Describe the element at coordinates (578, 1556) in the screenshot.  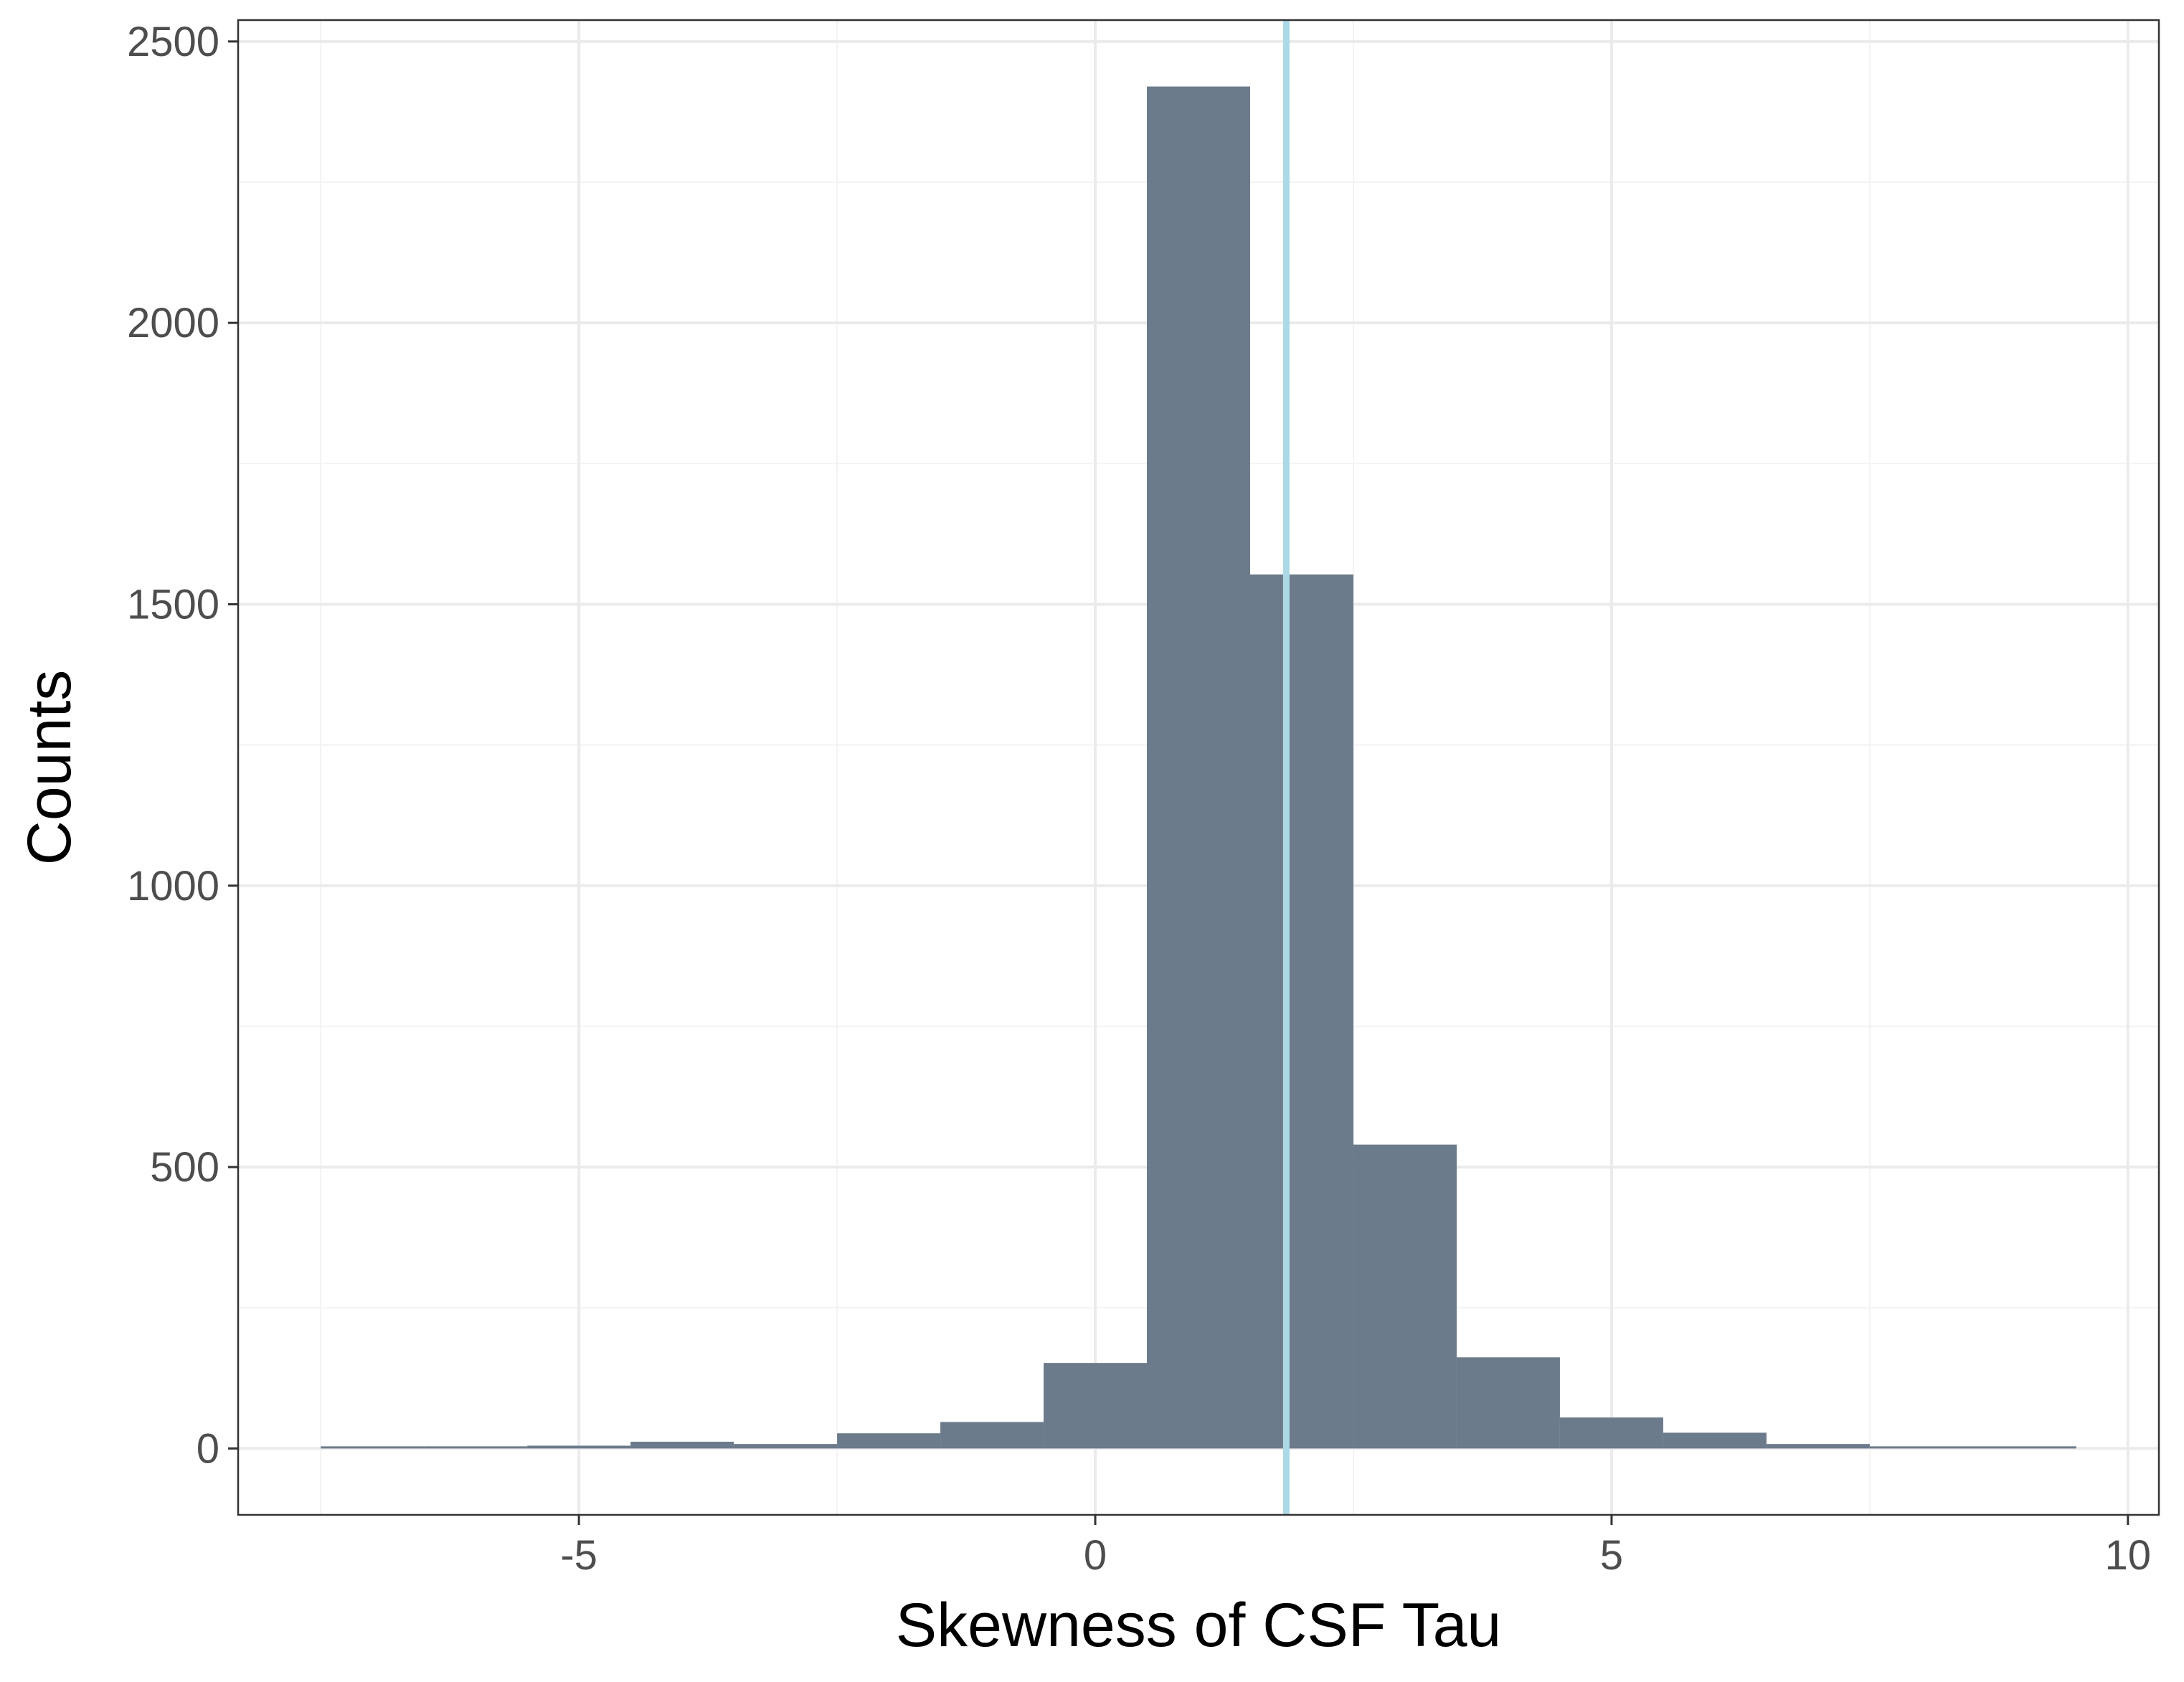
I see `x-tick-label: -5` at that location.